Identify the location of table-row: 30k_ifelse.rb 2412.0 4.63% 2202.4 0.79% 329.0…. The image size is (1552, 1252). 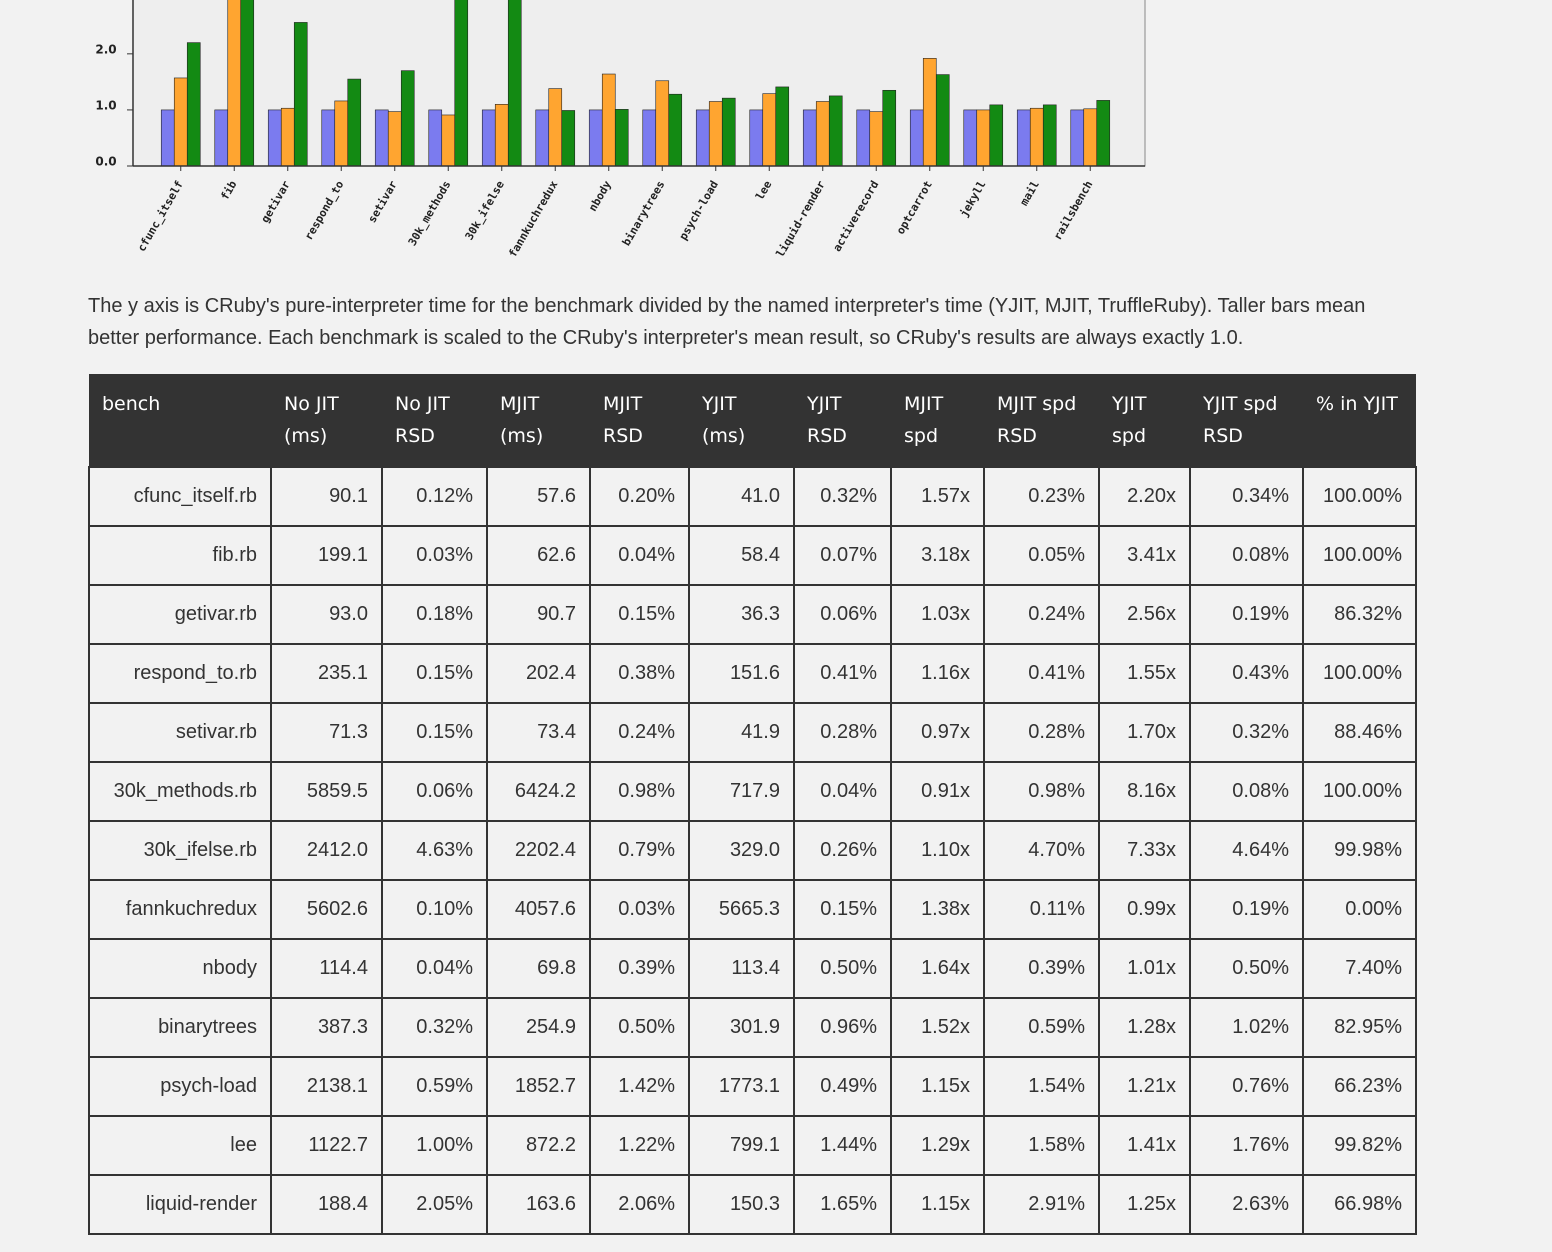
(752, 850).